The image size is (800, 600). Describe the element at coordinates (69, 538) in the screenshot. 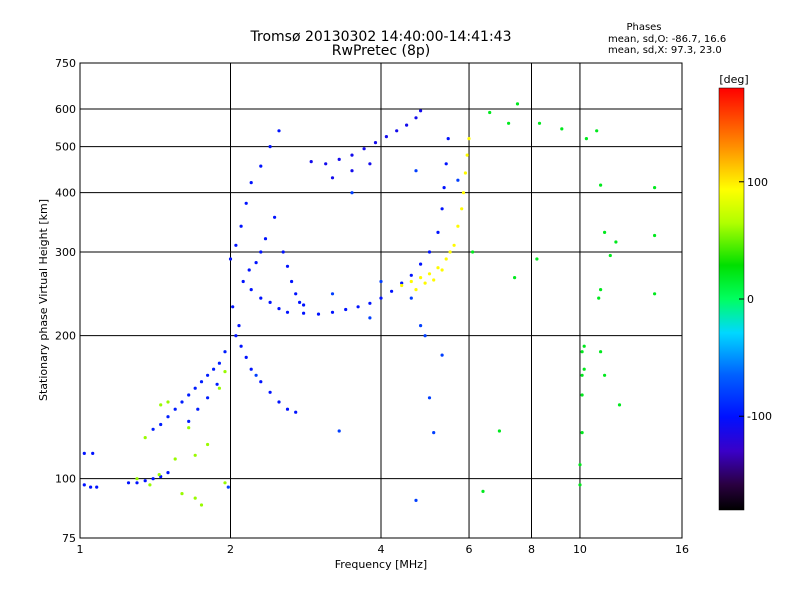

I see `y-tick-label: 75` at that location.